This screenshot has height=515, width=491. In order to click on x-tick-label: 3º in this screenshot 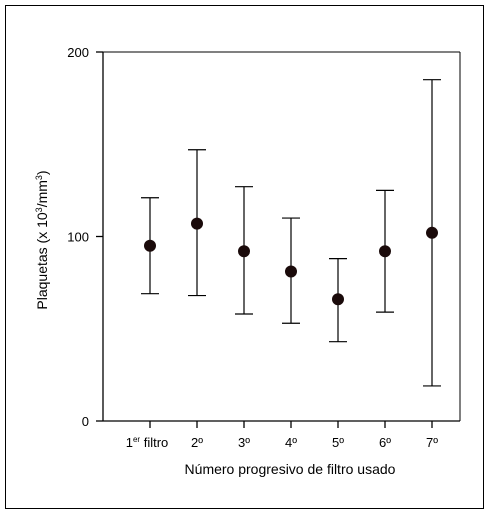, I will do `click(244, 442)`.